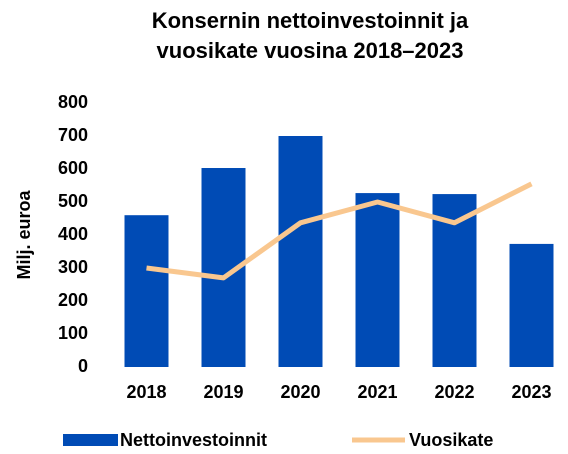  What do you see at coordinates (300, 392) in the screenshot?
I see `x-tick-label: 2020` at bounding box center [300, 392].